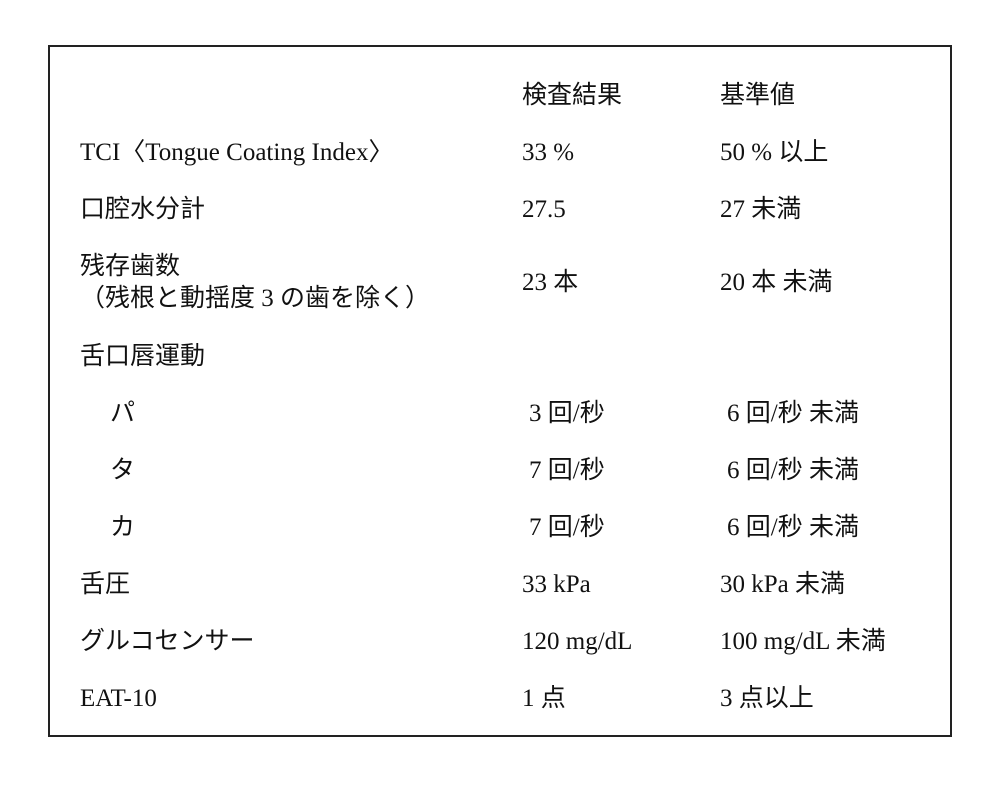  I want to click on reference-cell: 27 未満, so click(760, 209).